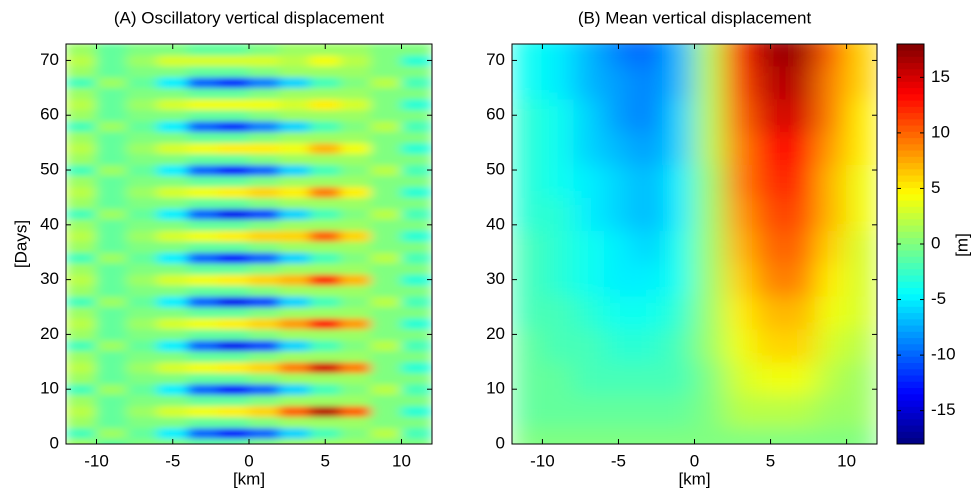 Image resolution: width=979 pixels, height=489 pixels. What do you see at coordinates (495, 114) in the screenshot?
I see `y-tick-label: 60` at bounding box center [495, 114].